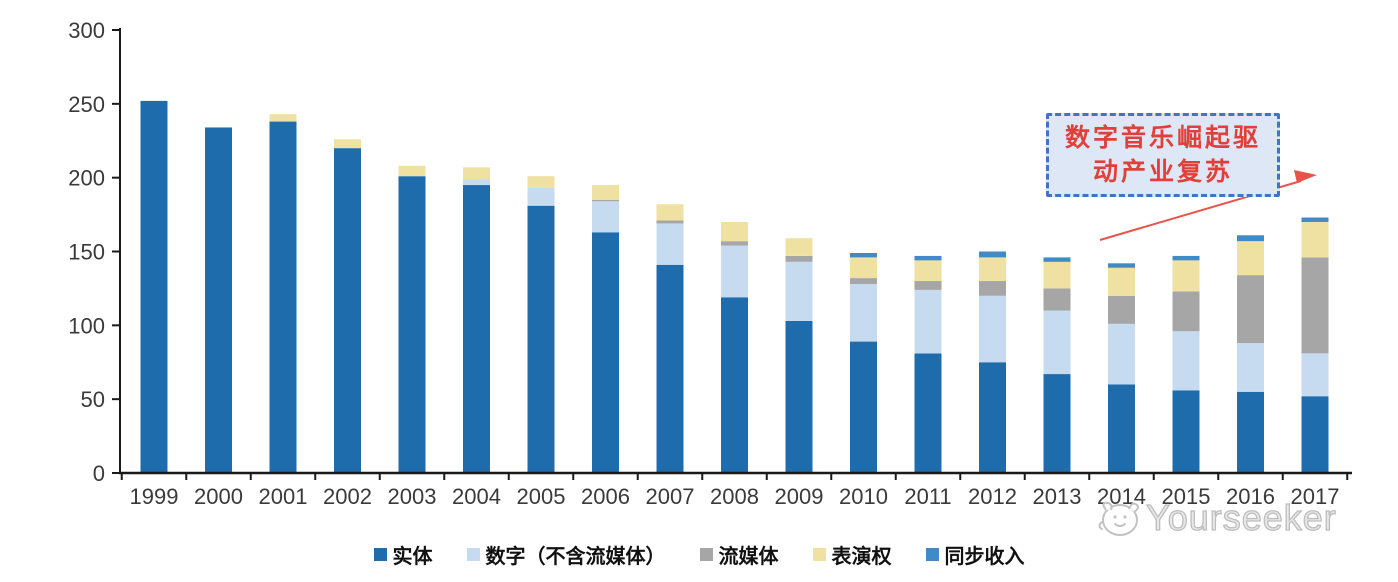 The image size is (1398, 582). Describe the element at coordinates (734, 496) in the screenshot. I see `x-axis-label: 2008` at that location.